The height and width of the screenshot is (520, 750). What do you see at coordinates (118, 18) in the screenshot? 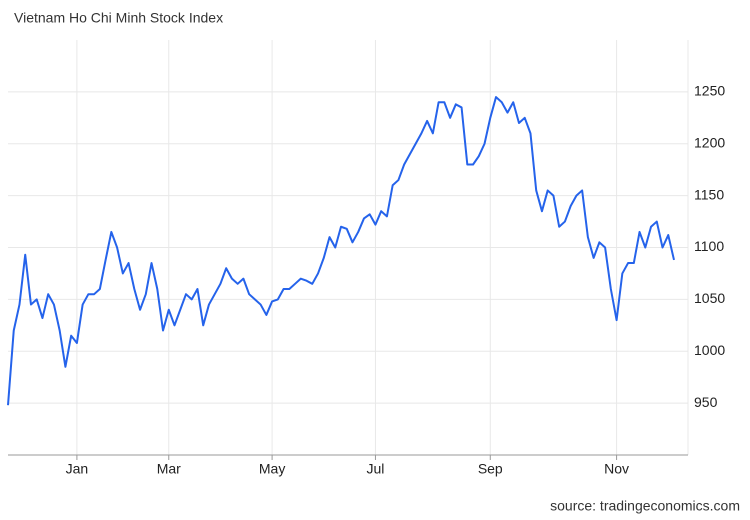
I see `chart-title: Vietnam Ho Chi Minh Stock Index` at bounding box center [118, 18].